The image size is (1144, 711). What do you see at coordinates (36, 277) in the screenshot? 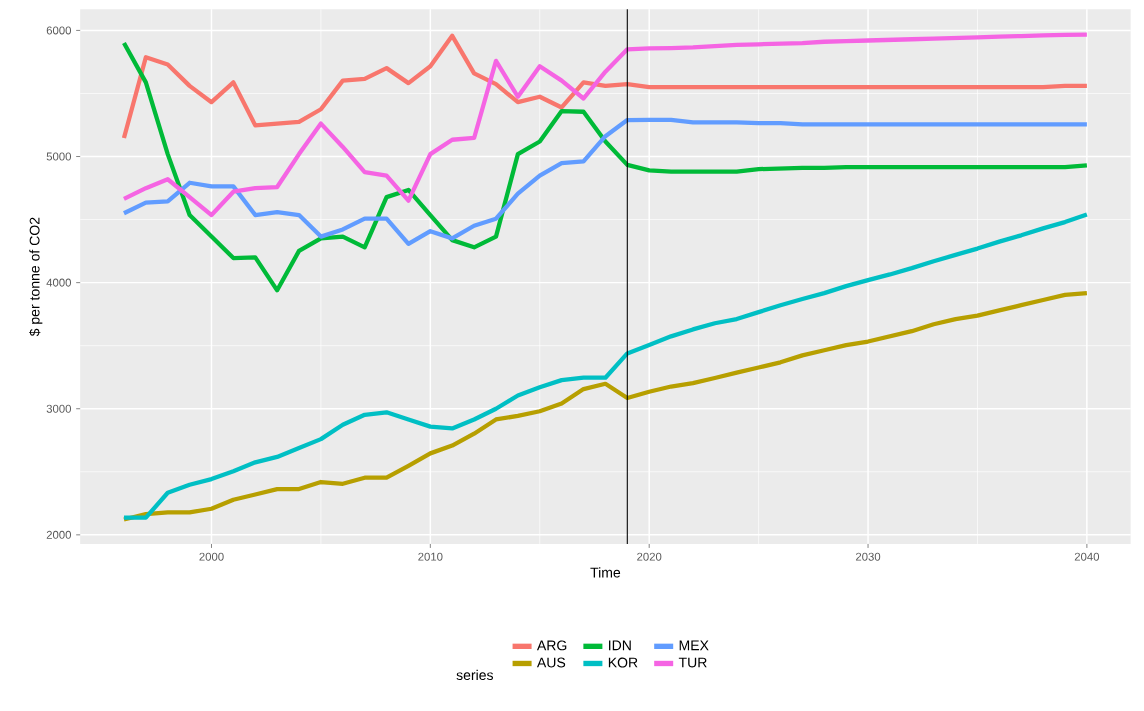
I see `y-axis-title: $ per tonne of CO2` at bounding box center [36, 277].